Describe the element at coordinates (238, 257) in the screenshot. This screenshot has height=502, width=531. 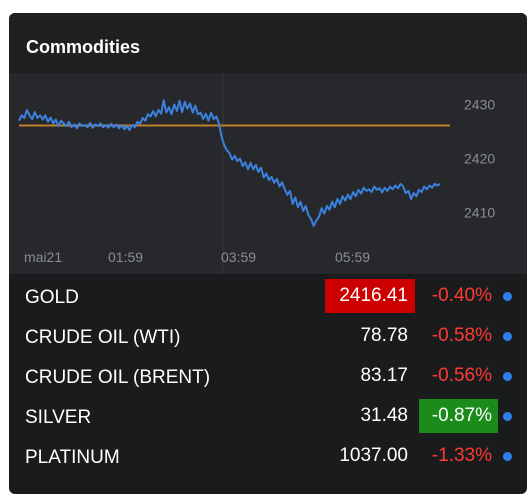
I see `x-tick-label: 03:59` at that location.